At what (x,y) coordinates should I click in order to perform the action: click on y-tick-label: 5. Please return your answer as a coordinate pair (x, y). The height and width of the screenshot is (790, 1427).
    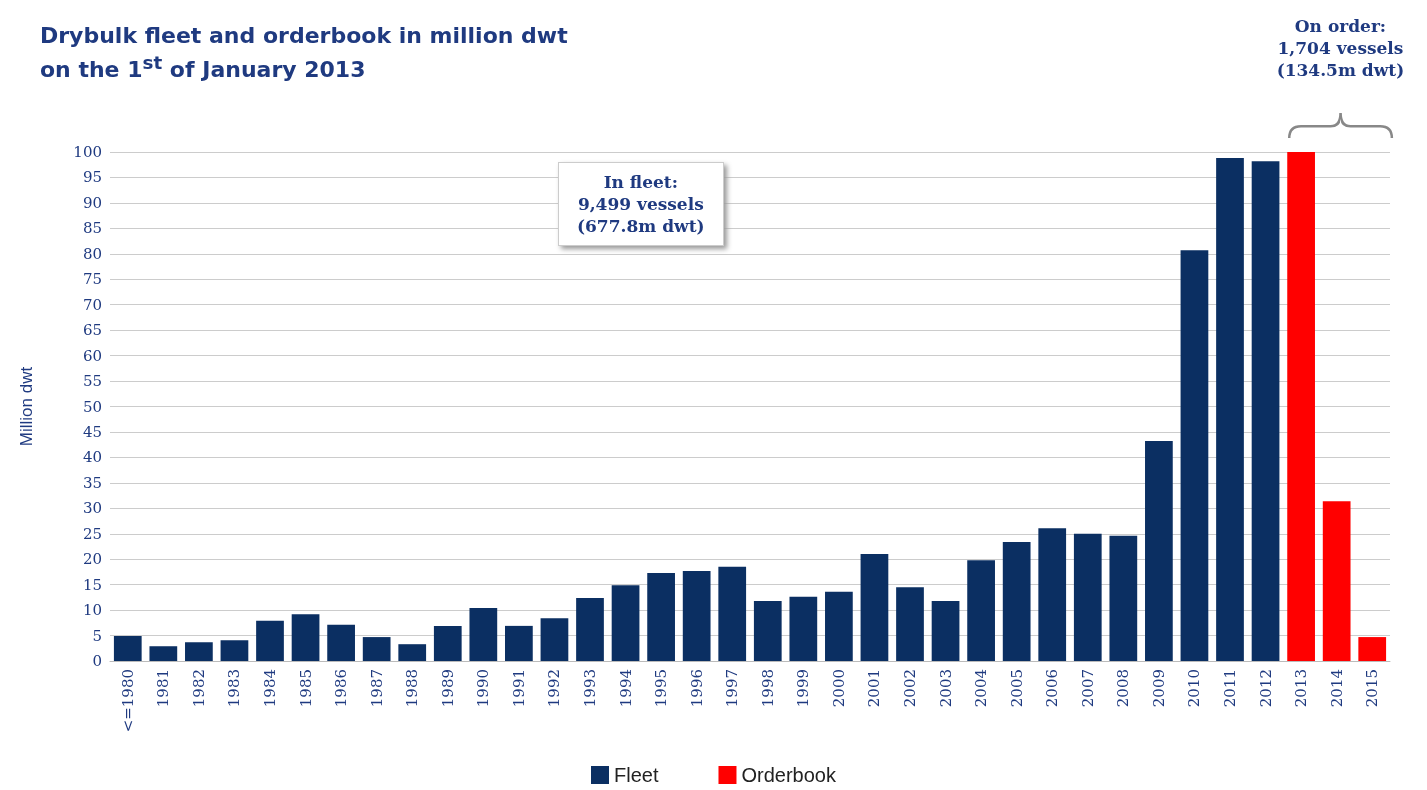
    Looking at the image, I should click on (97, 635).